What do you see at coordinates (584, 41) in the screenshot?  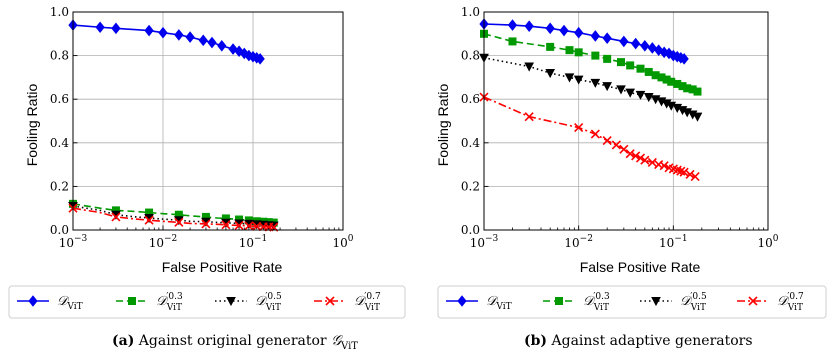 I see `series-d-vit` at bounding box center [584, 41].